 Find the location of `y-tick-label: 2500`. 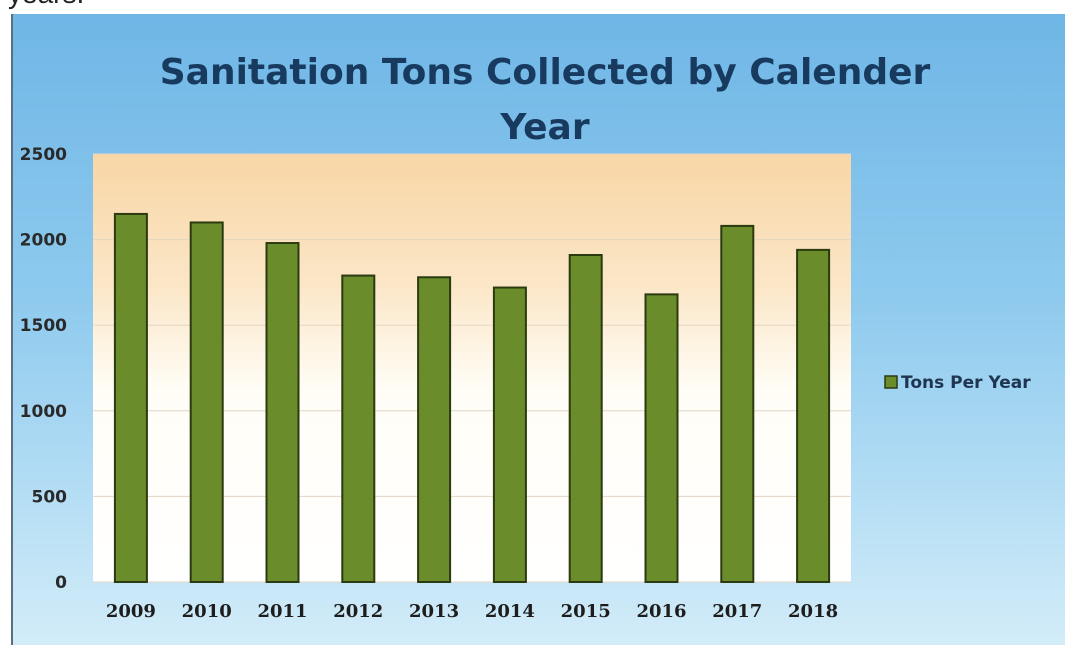

y-tick-label: 2500 is located at coordinates (43, 155).